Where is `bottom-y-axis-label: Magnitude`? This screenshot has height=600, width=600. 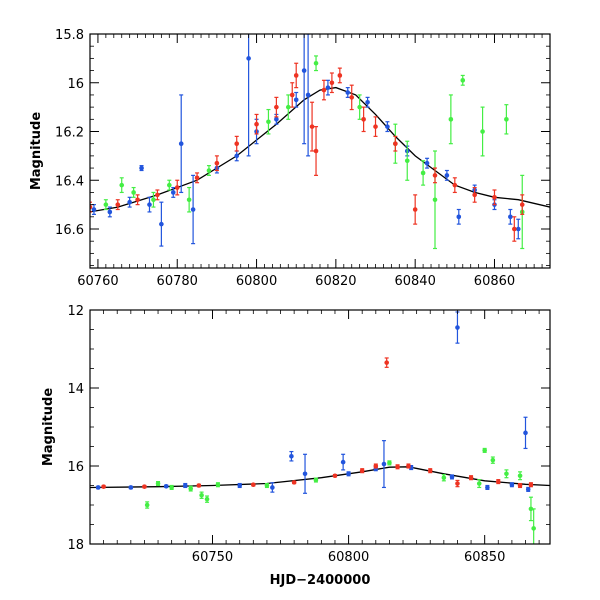
bottom-y-axis-label: Magnitude is located at coordinates (48, 427).